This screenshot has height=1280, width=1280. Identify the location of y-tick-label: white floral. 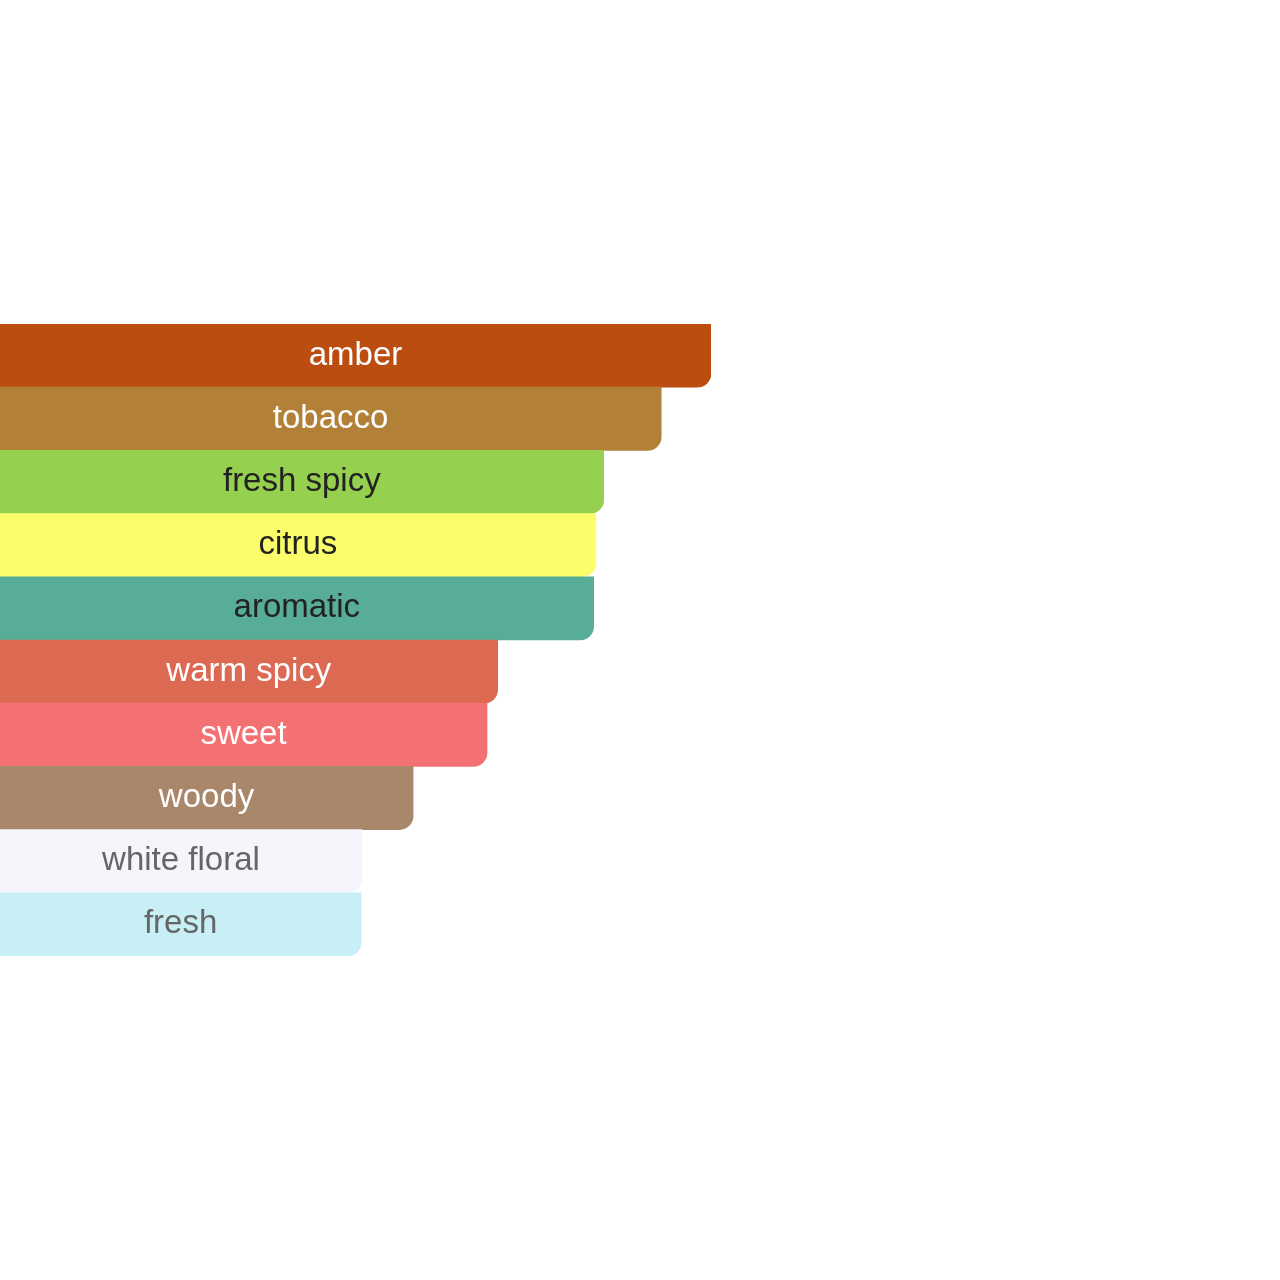
(180, 859).